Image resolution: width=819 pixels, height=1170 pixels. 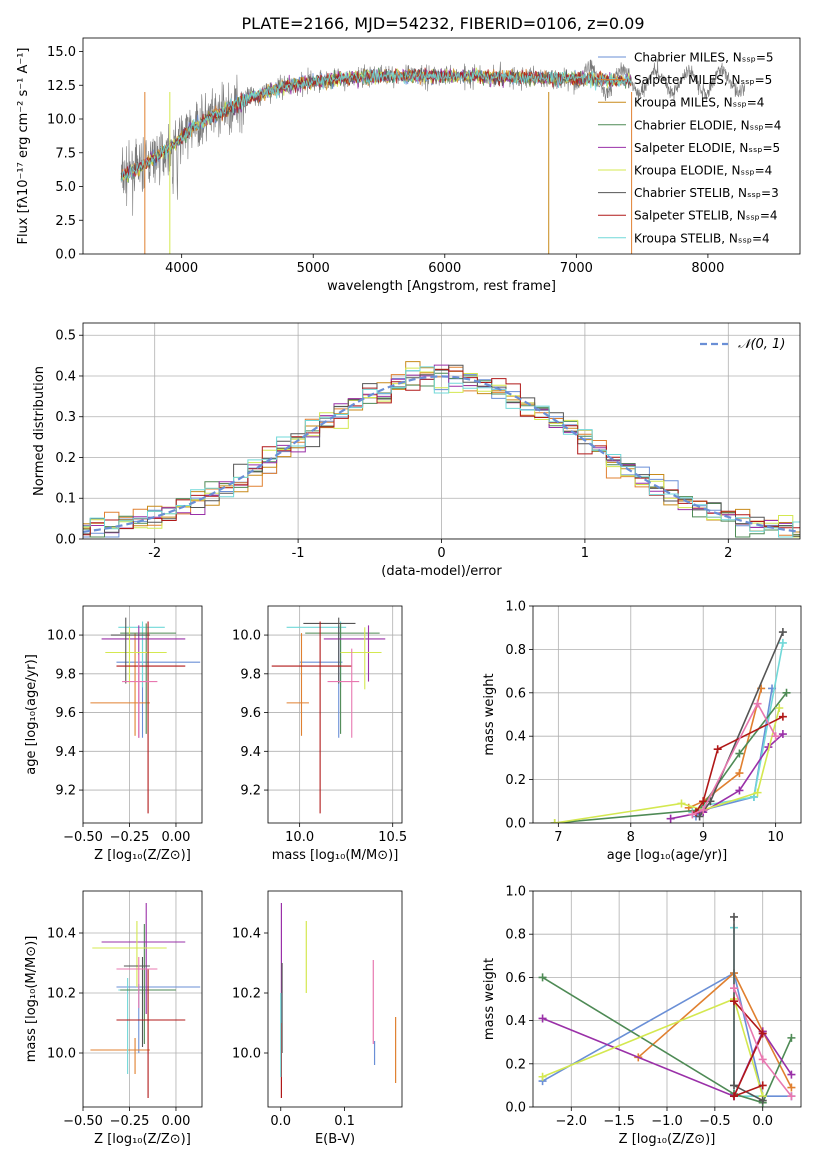 What do you see at coordinates (704, 58) in the screenshot?
I see `legend-entry: Chabrier MILES, Nₛₛₚ=5` at bounding box center [704, 58].